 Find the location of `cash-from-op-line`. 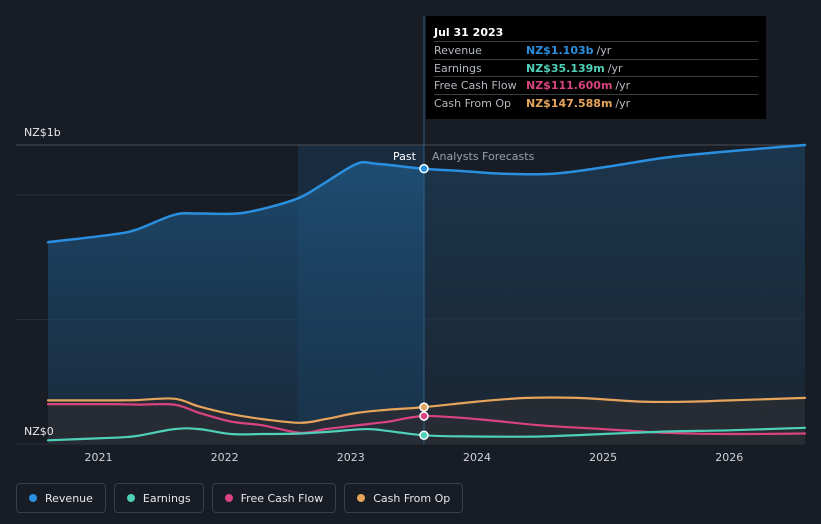

cash-from-op-line is located at coordinates (426, 410).